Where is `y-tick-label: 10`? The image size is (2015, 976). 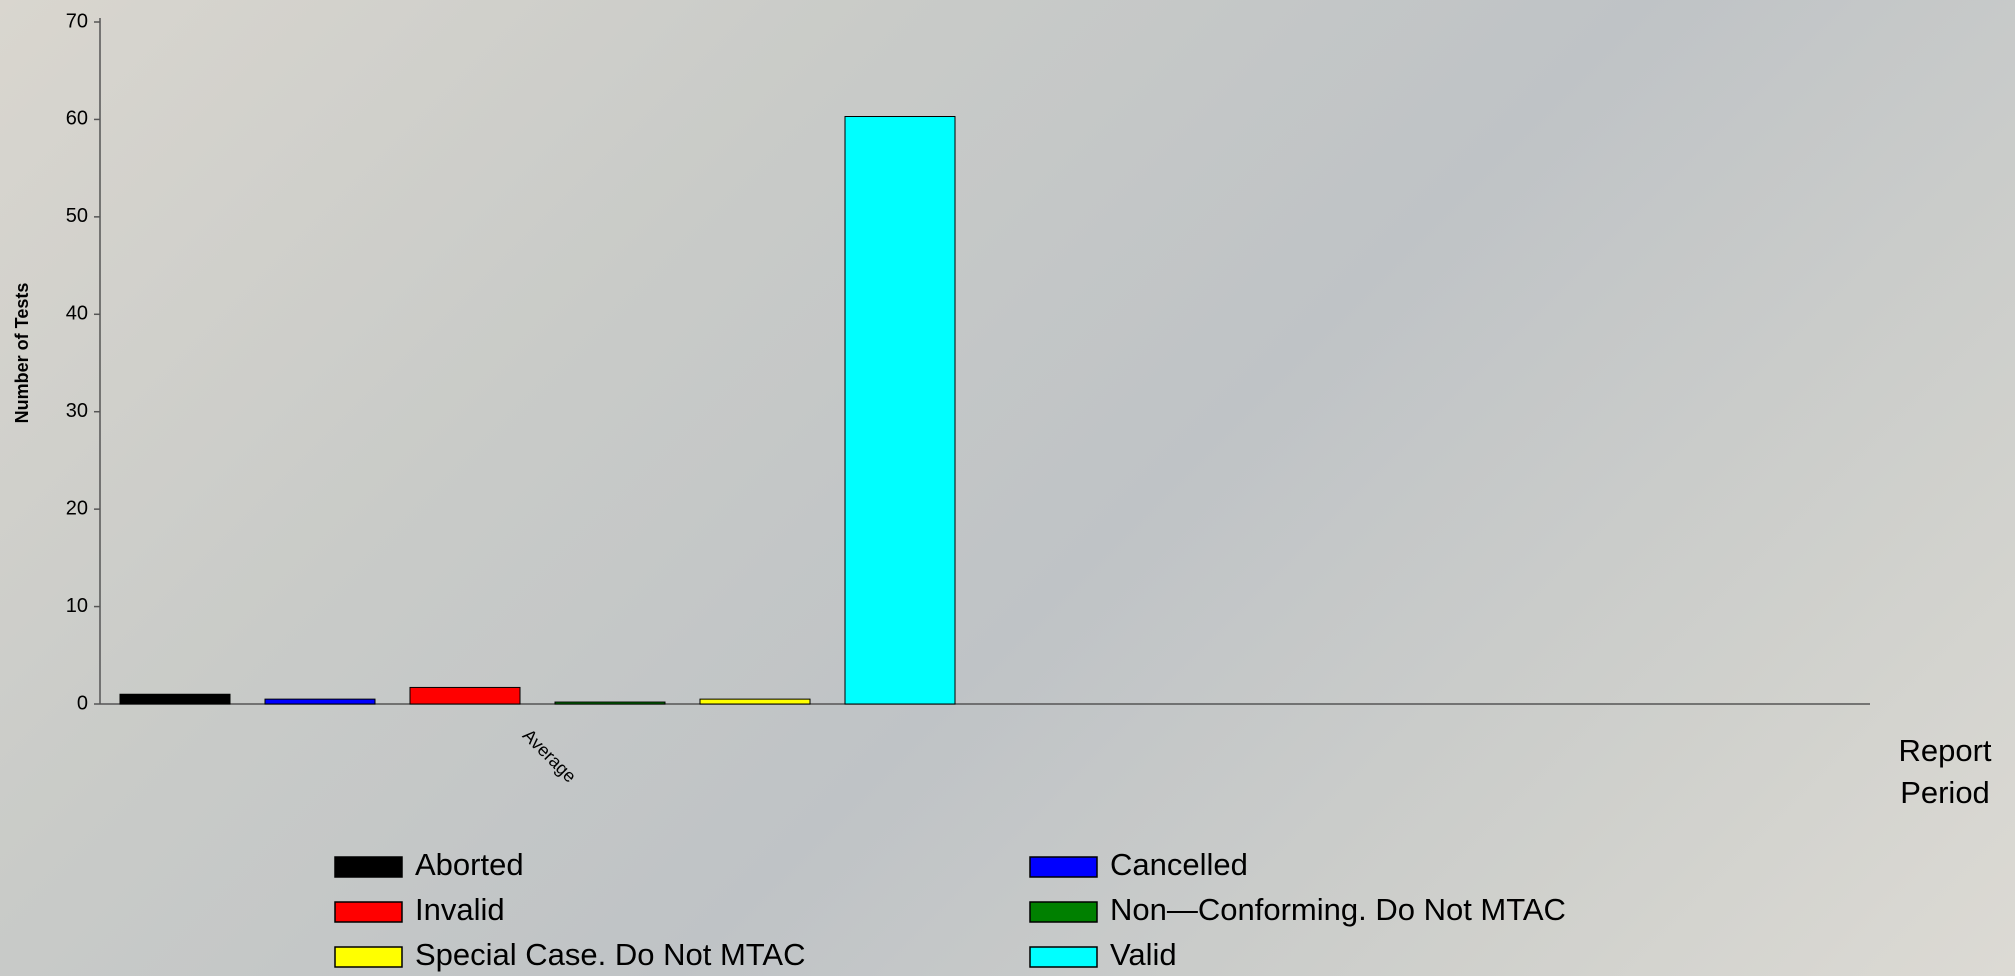
y-tick-label: 10 is located at coordinates (77, 606).